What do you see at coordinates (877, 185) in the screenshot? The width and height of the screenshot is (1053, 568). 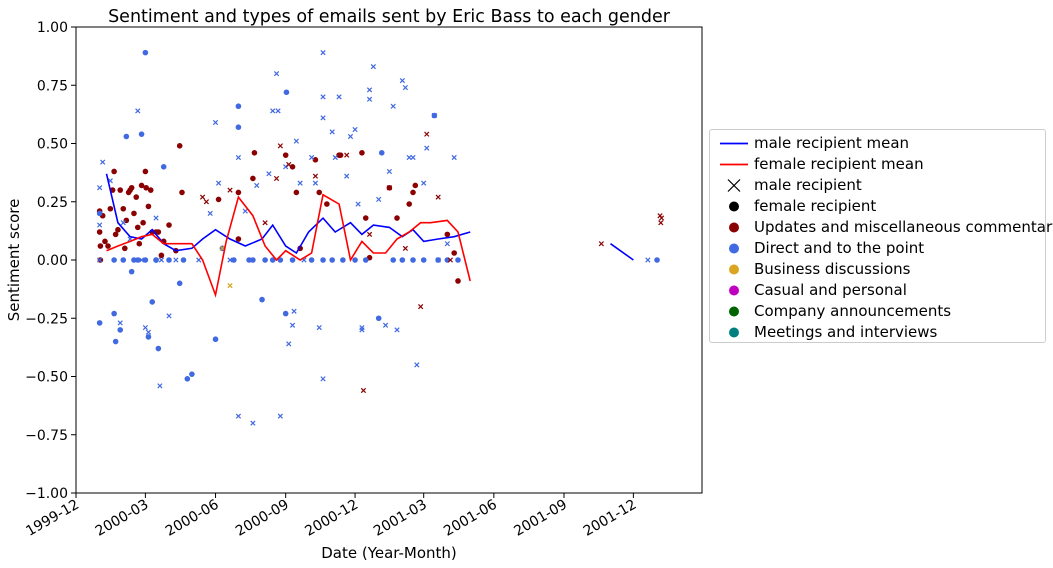 I see `legend-entry: male recipient` at bounding box center [877, 185].